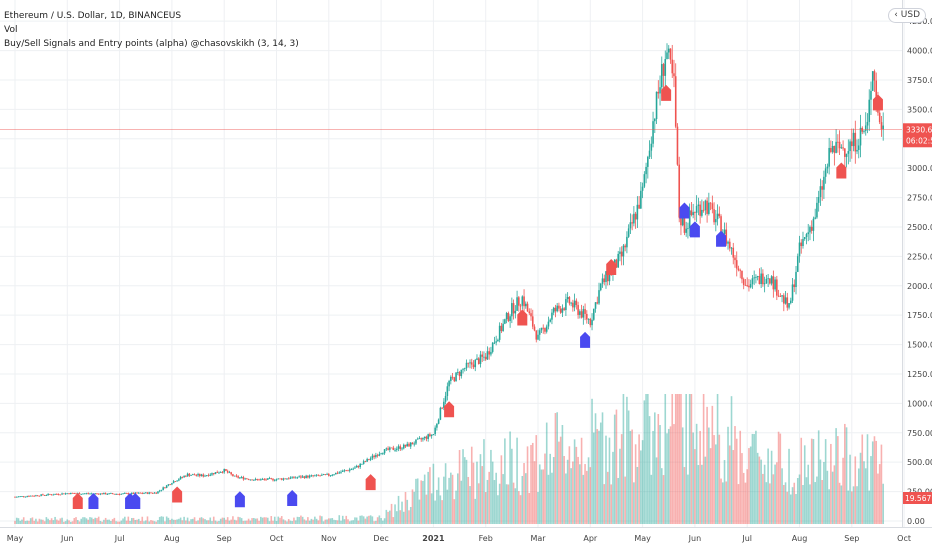 The height and width of the screenshot is (555, 932). Describe the element at coordinates (877, 102) in the screenshot. I see `sell-signal-marker` at that location.